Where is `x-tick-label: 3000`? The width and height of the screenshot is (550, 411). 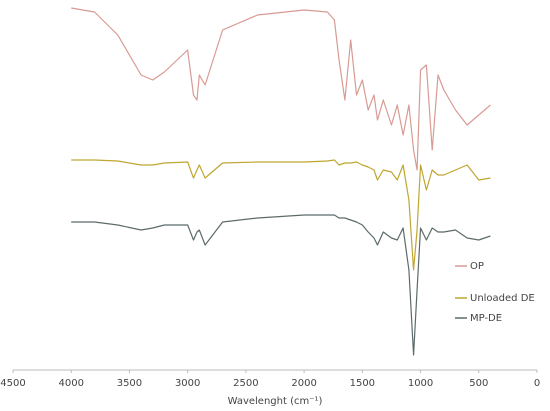 x-tick-label: 3000 is located at coordinates (187, 383).